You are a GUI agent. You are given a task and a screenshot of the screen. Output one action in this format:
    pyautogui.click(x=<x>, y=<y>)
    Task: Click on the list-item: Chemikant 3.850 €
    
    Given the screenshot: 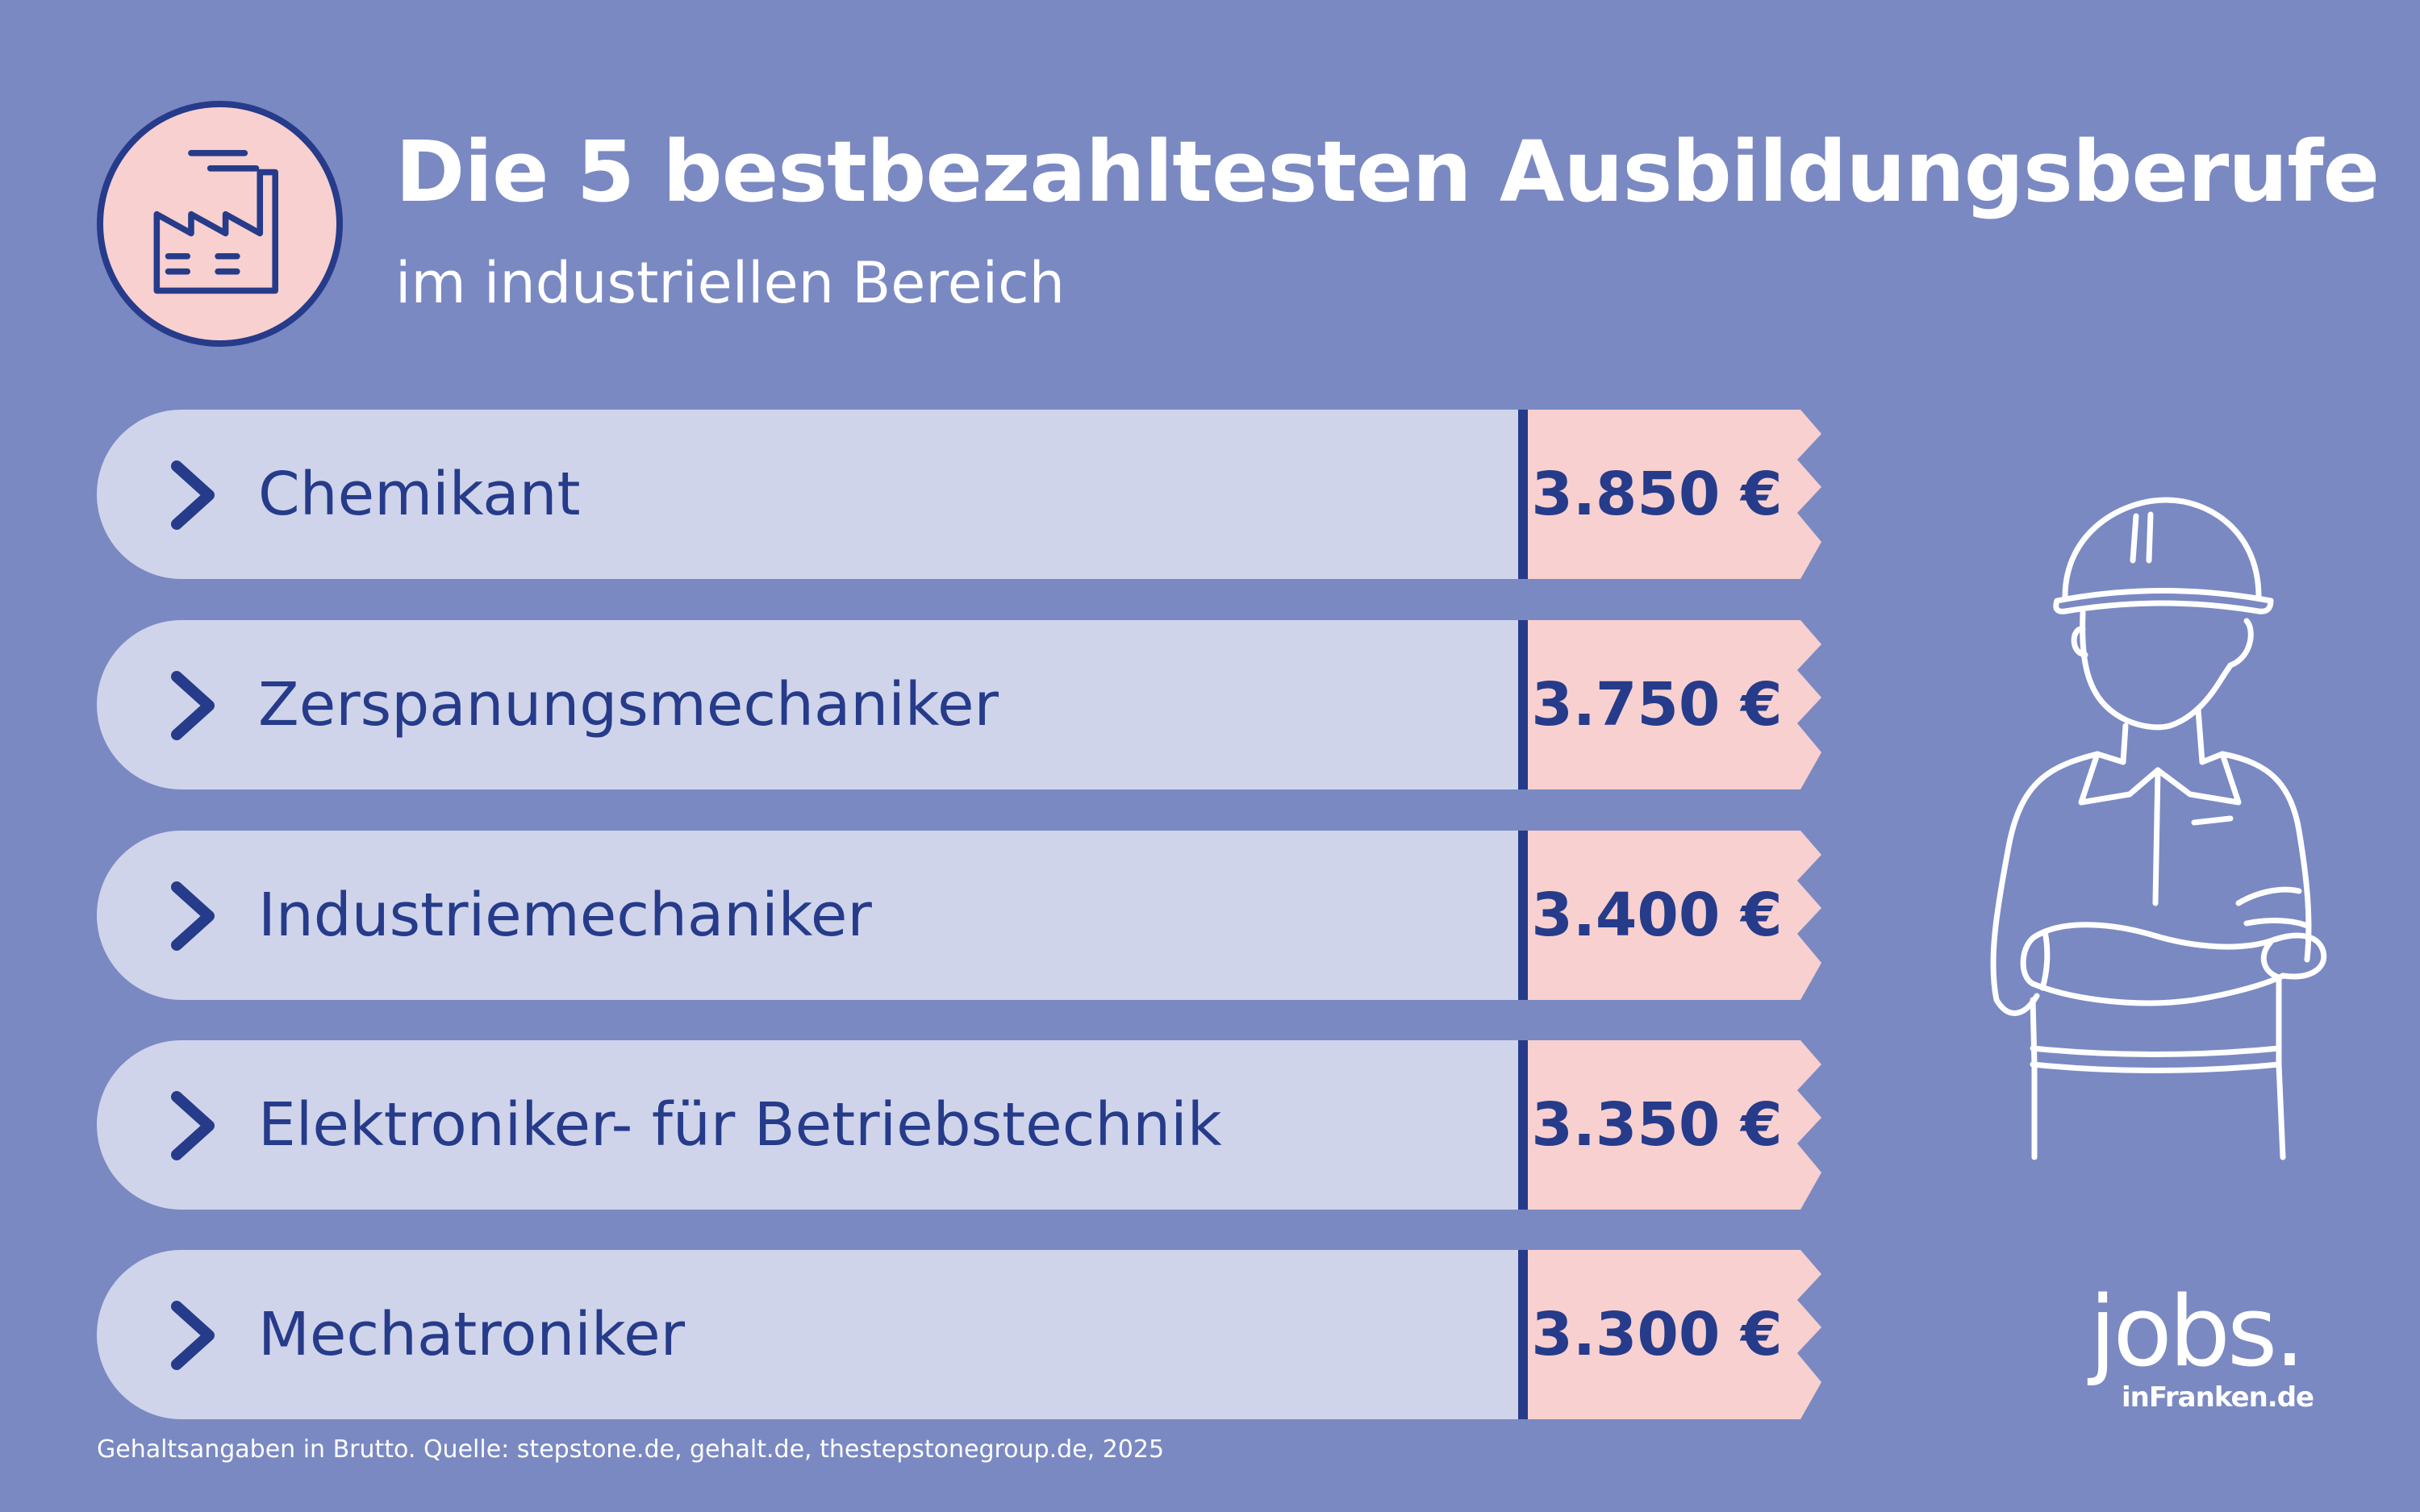 What is the action you would take?
    pyautogui.click(x=959, y=494)
    